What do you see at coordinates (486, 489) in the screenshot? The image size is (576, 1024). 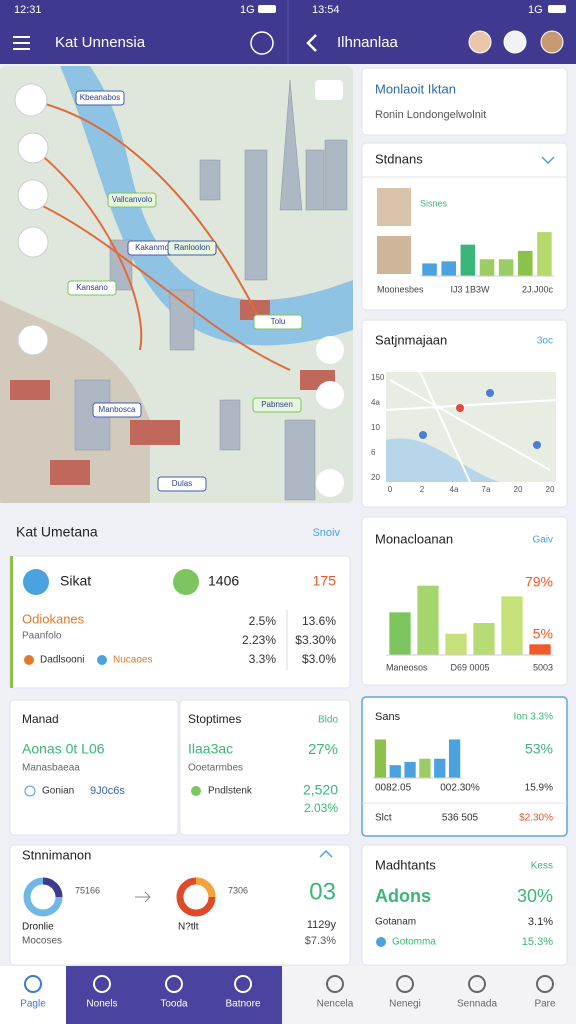 I see `axis-label: 7a` at bounding box center [486, 489].